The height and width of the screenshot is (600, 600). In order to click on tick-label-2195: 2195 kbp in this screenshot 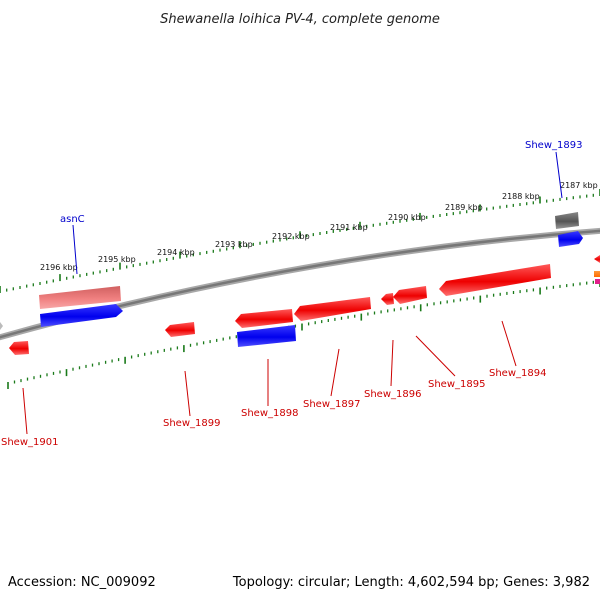, I will do `click(117, 259)`.